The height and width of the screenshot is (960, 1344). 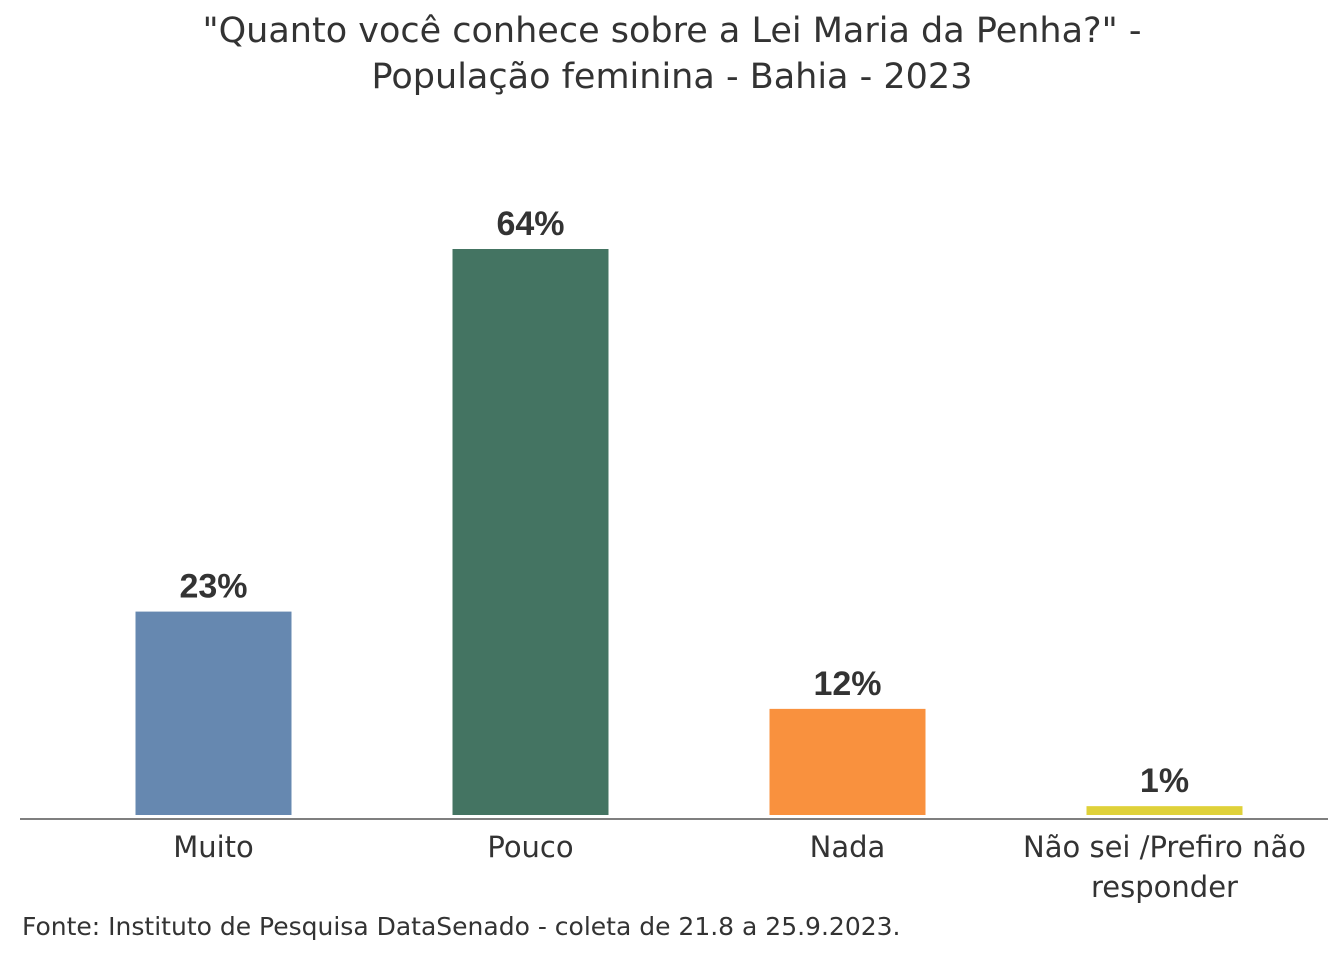 I want to click on category-label-2: Nada, so click(x=848, y=847).